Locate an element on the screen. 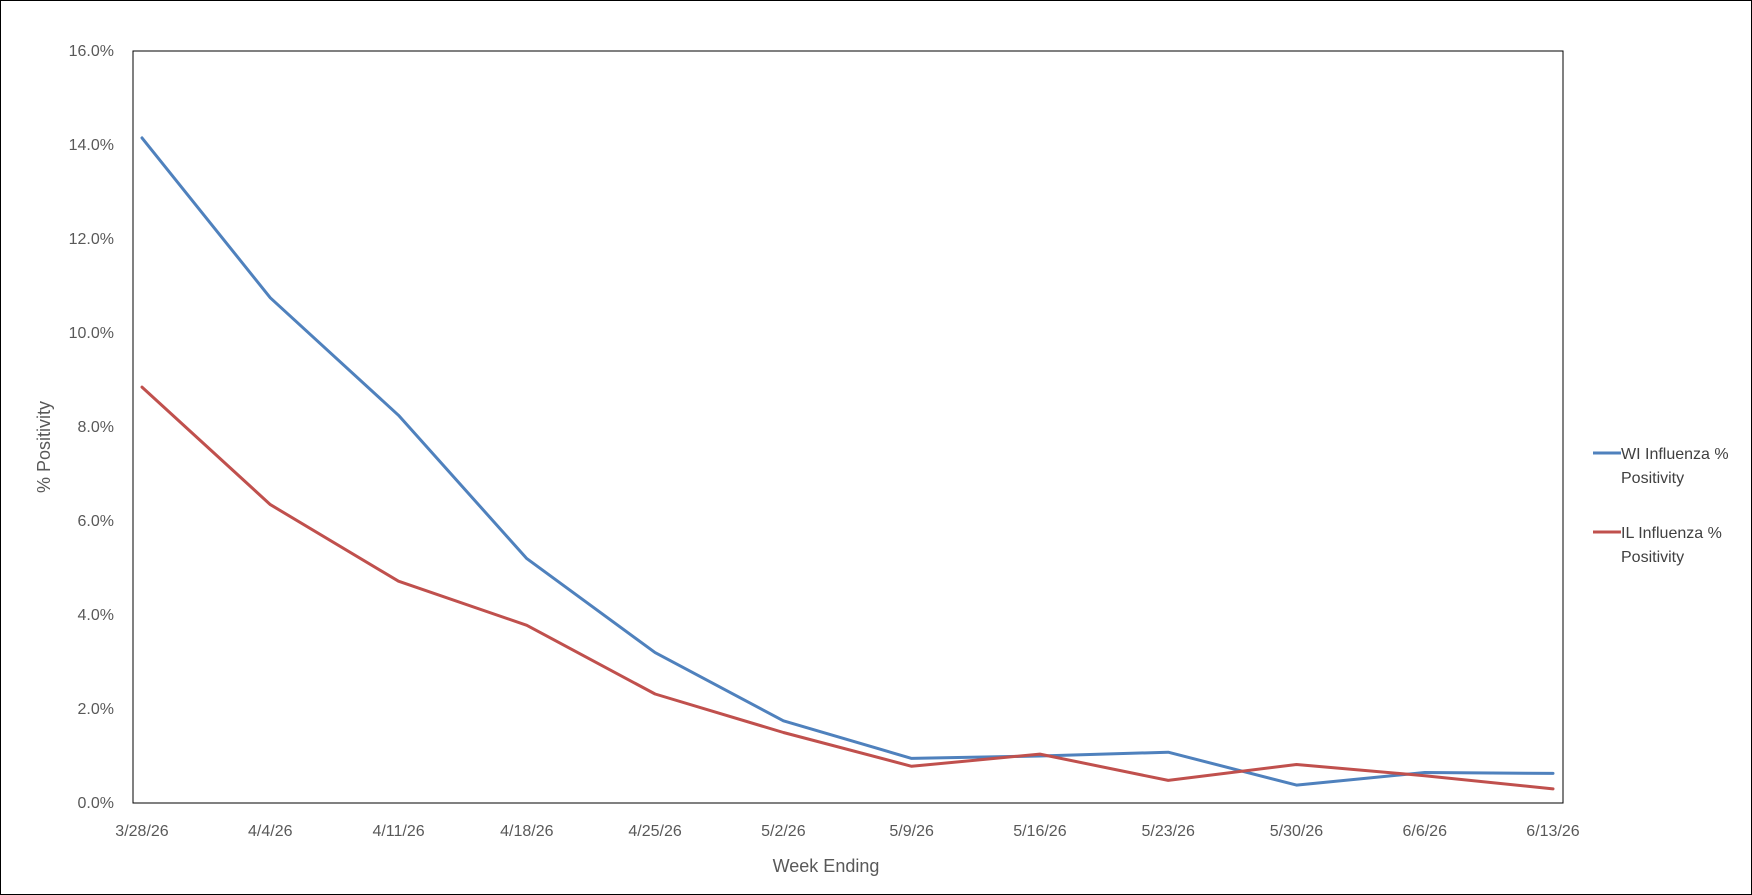  x-tick-label: 3/28/26 is located at coordinates (141, 831).